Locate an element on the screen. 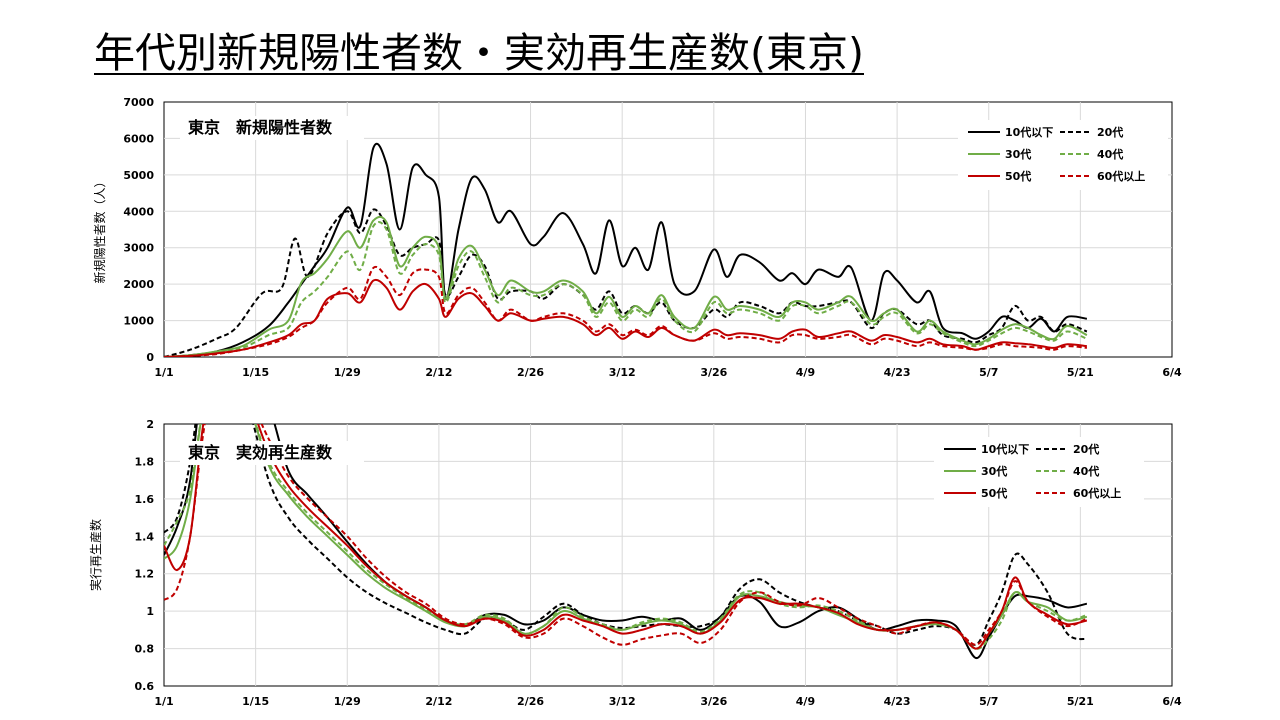  y-tick-label: 6000 is located at coordinates (138, 138).